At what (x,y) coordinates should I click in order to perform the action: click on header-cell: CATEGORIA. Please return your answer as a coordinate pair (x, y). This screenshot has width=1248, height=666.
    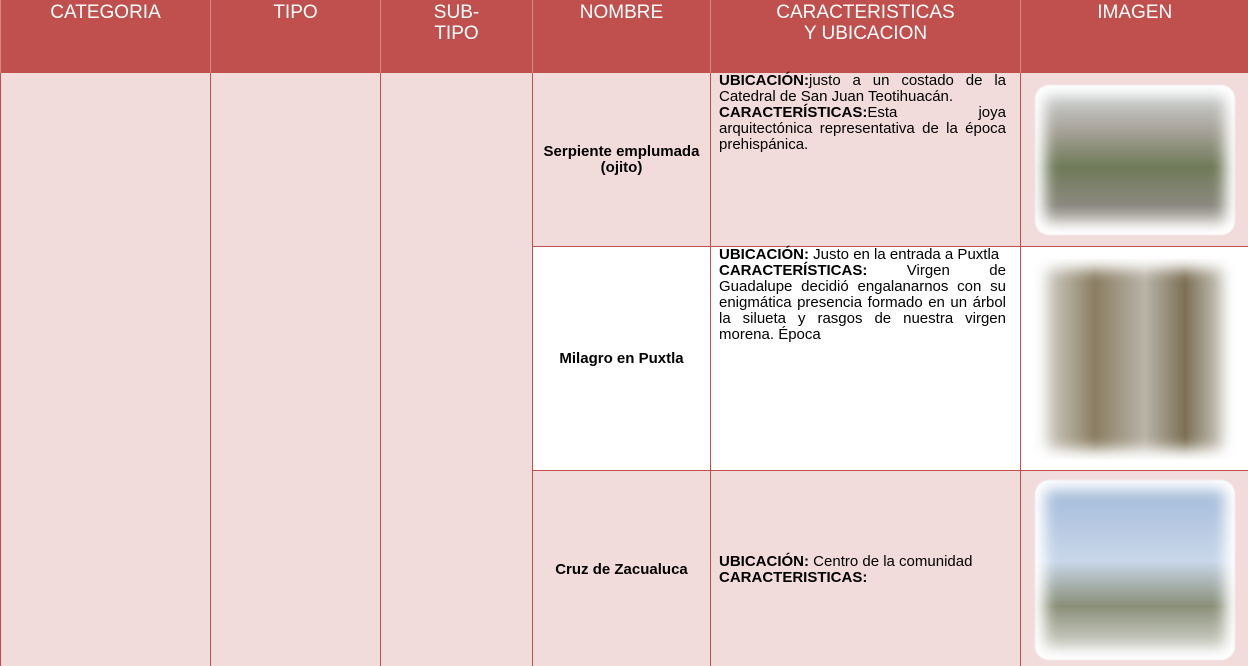
    Looking at the image, I should click on (105, 36).